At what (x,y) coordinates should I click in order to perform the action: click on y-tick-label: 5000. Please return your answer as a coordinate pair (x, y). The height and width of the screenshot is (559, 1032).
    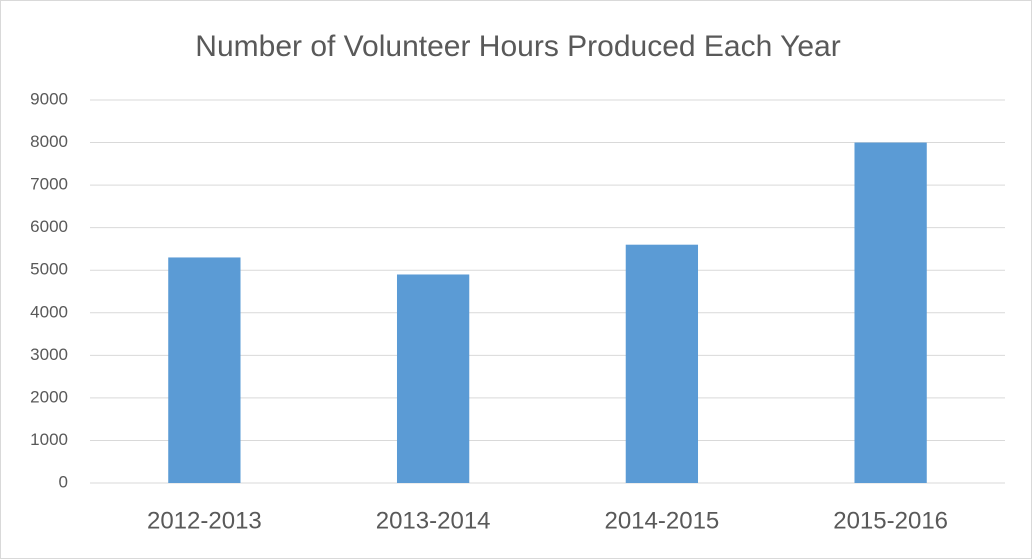
    Looking at the image, I should click on (49, 269).